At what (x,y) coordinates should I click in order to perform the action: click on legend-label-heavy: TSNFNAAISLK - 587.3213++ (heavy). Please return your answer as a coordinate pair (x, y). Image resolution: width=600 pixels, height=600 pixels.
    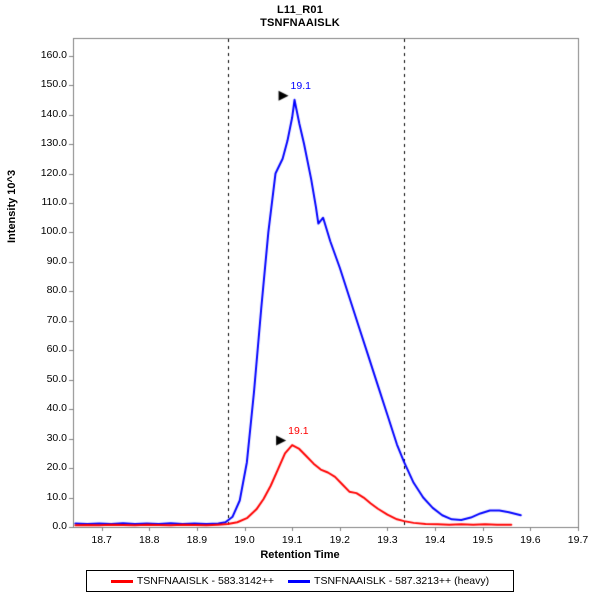
    Looking at the image, I should click on (402, 581).